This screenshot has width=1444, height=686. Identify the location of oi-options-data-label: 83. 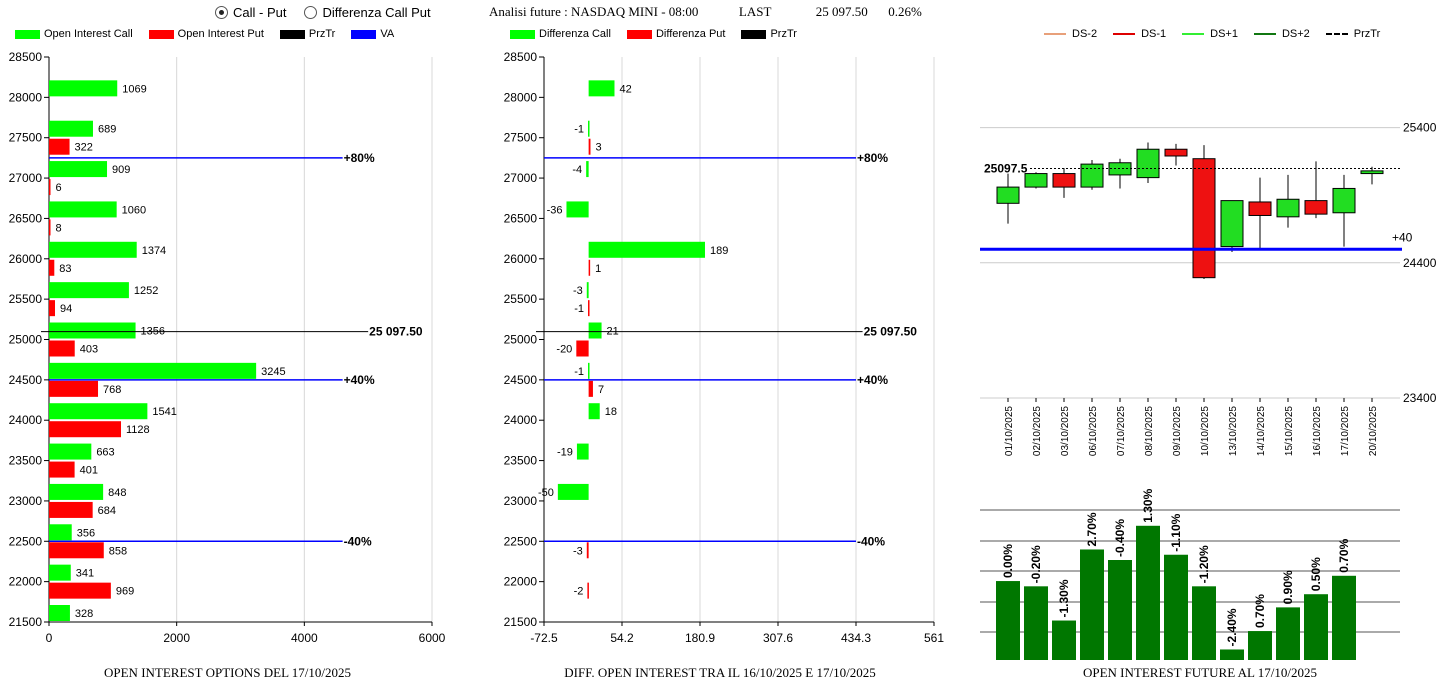
(65, 269).